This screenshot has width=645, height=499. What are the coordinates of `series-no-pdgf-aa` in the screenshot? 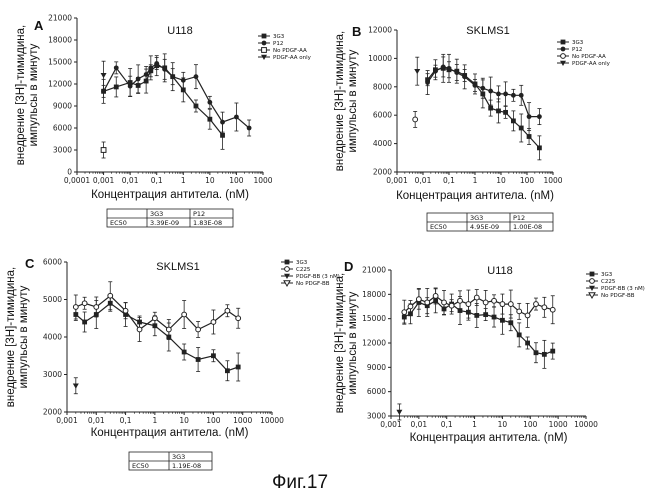 It's located at (103, 150).